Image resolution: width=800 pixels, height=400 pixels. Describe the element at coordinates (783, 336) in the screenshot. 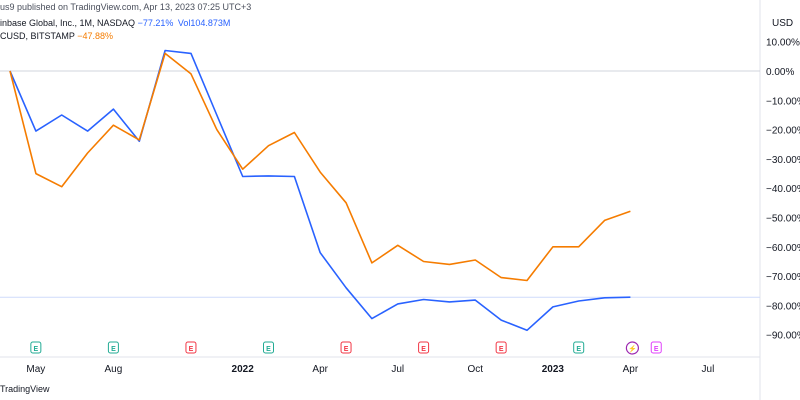

I see `y-tick-label: −90.00%` at that location.